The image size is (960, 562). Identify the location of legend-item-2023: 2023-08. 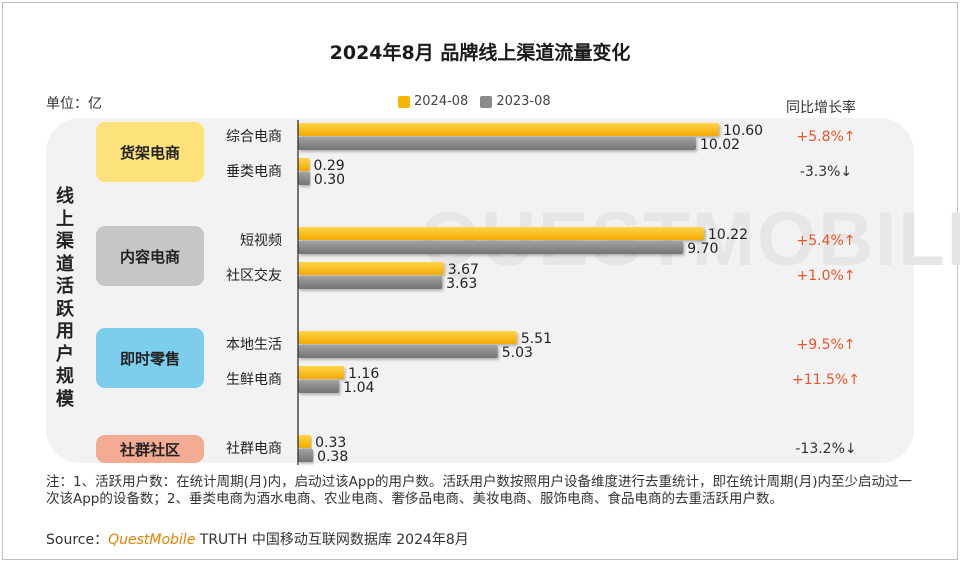
(515, 101).